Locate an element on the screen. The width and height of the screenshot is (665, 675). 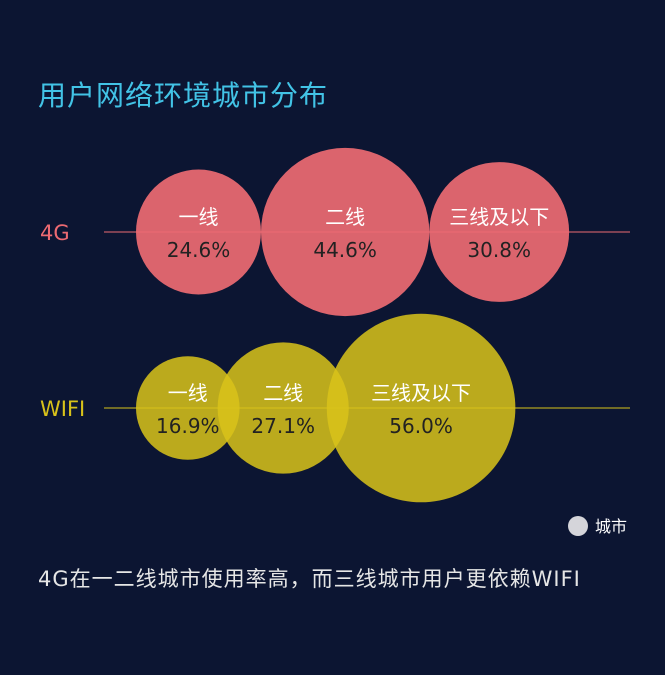
bubble-4g-3: 三线及以下 30.8% is located at coordinates (499, 232).